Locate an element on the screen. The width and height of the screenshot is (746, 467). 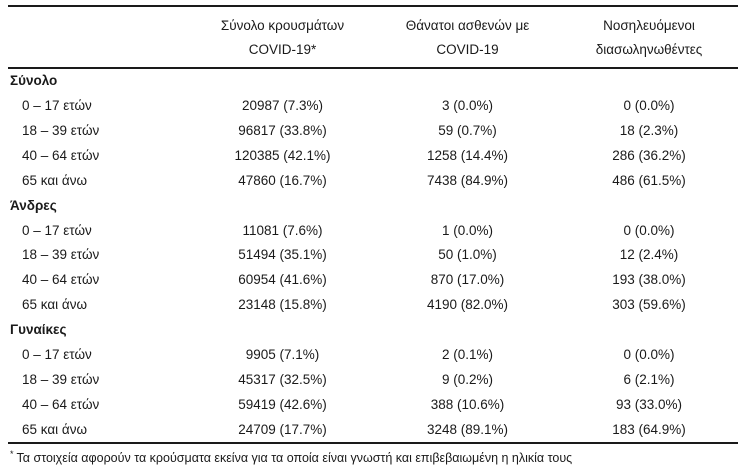
cell-cases: 59419 (42.6%) is located at coordinates (282, 404).